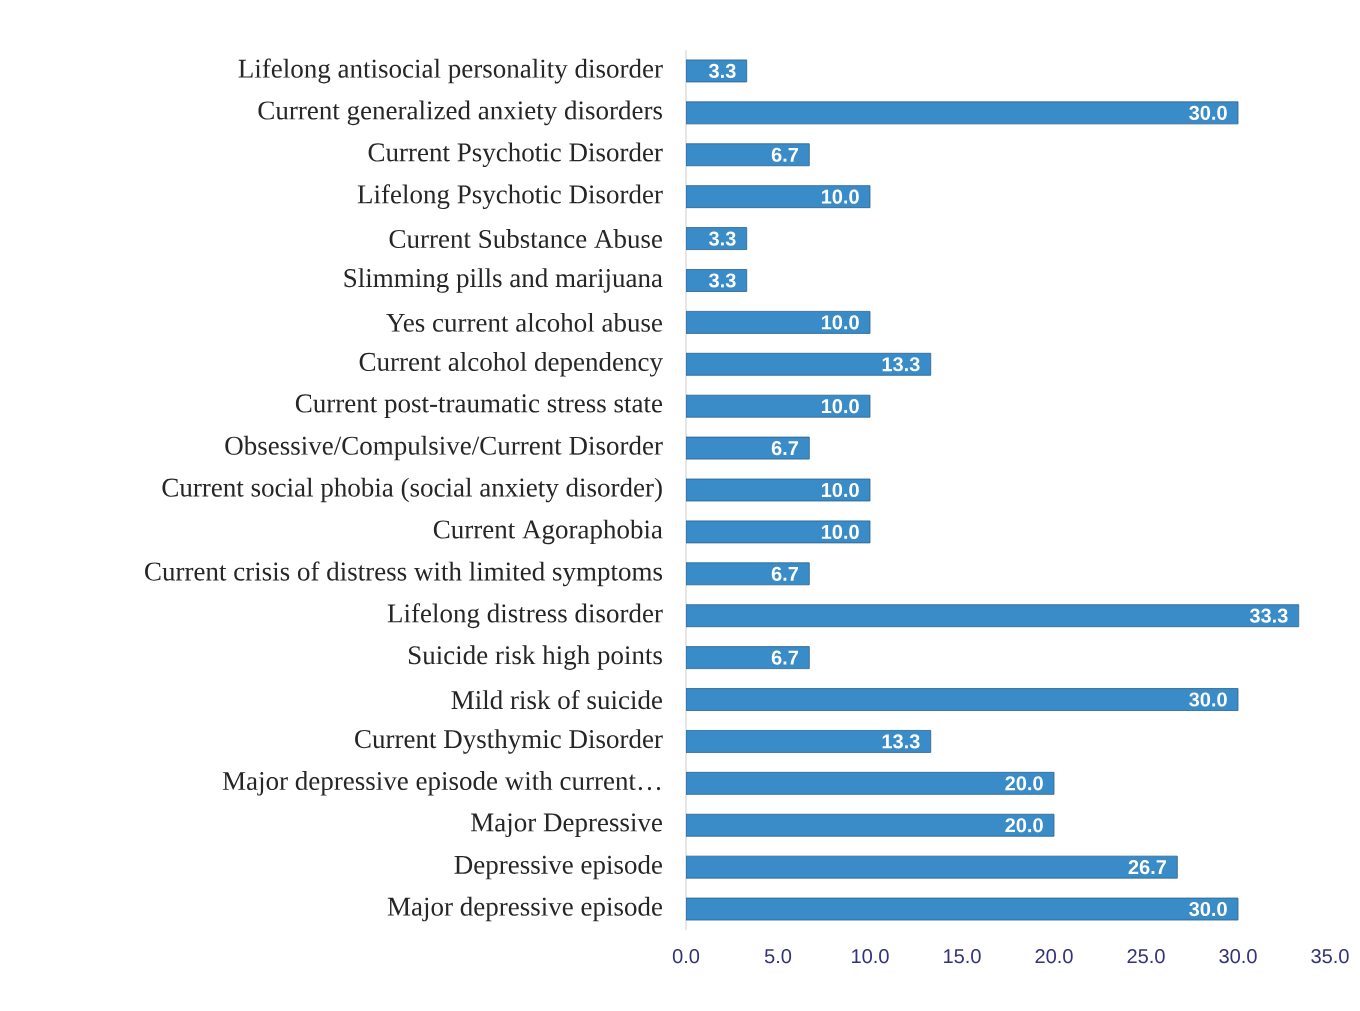 This screenshot has height=1011, width=1360. Describe the element at coordinates (525, 239) in the screenshot. I see `y-tick-label: Current Substance Abuse` at that location.